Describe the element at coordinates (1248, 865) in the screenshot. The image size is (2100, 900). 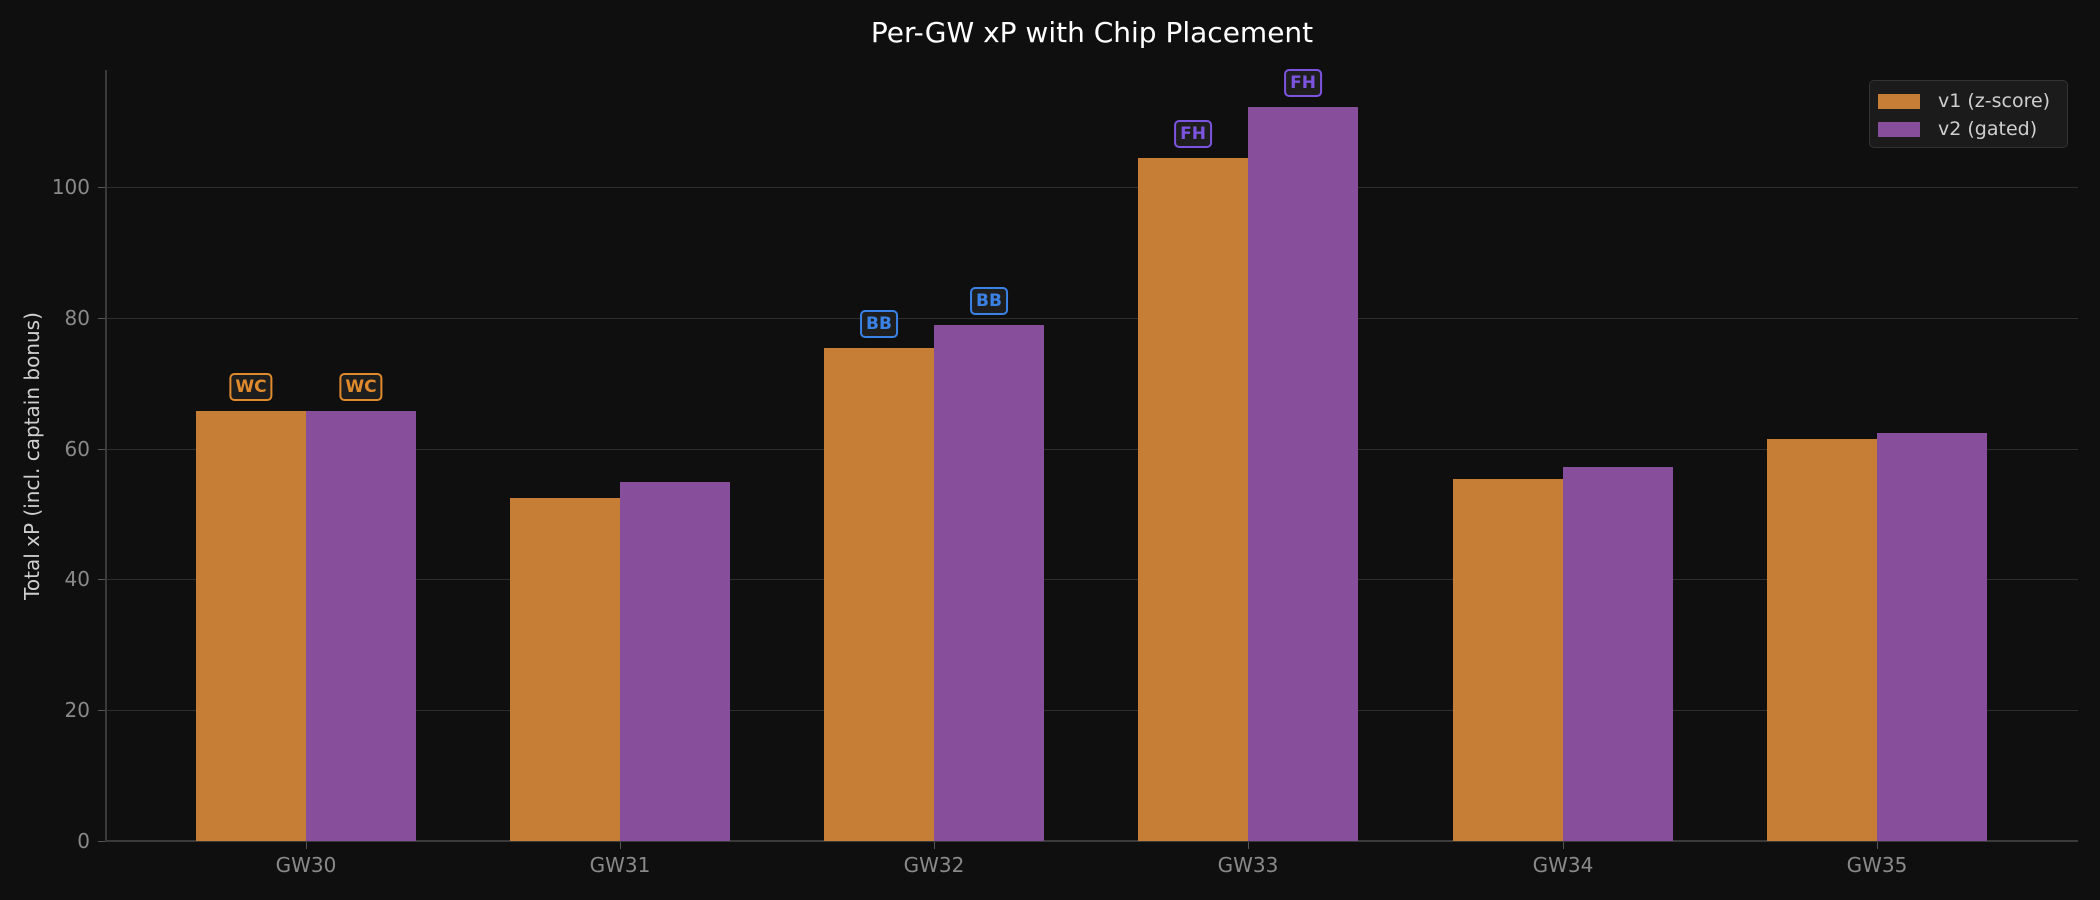
I see `x-tick-label: GW33` at that location.